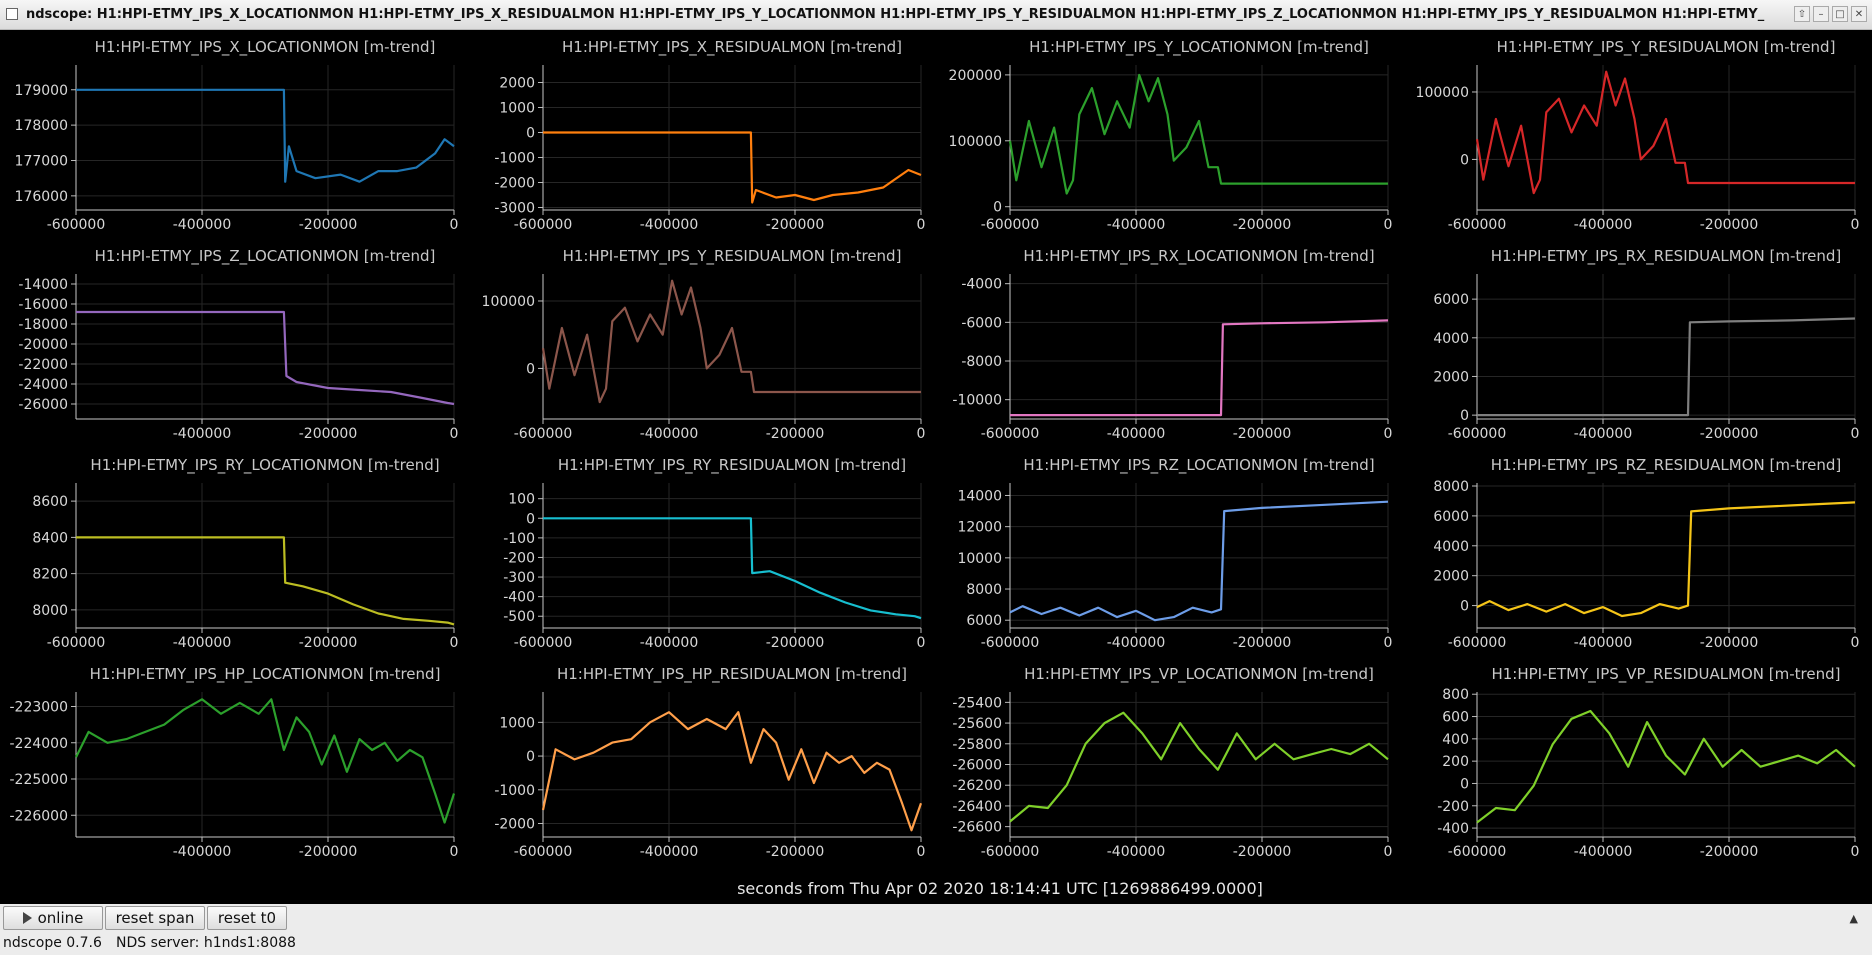 The width and height of the screenshot is (1872, 955). Describe the element at coordinates (1821, 14) in the screenshot. I see `minimize-icon: –` at that location.